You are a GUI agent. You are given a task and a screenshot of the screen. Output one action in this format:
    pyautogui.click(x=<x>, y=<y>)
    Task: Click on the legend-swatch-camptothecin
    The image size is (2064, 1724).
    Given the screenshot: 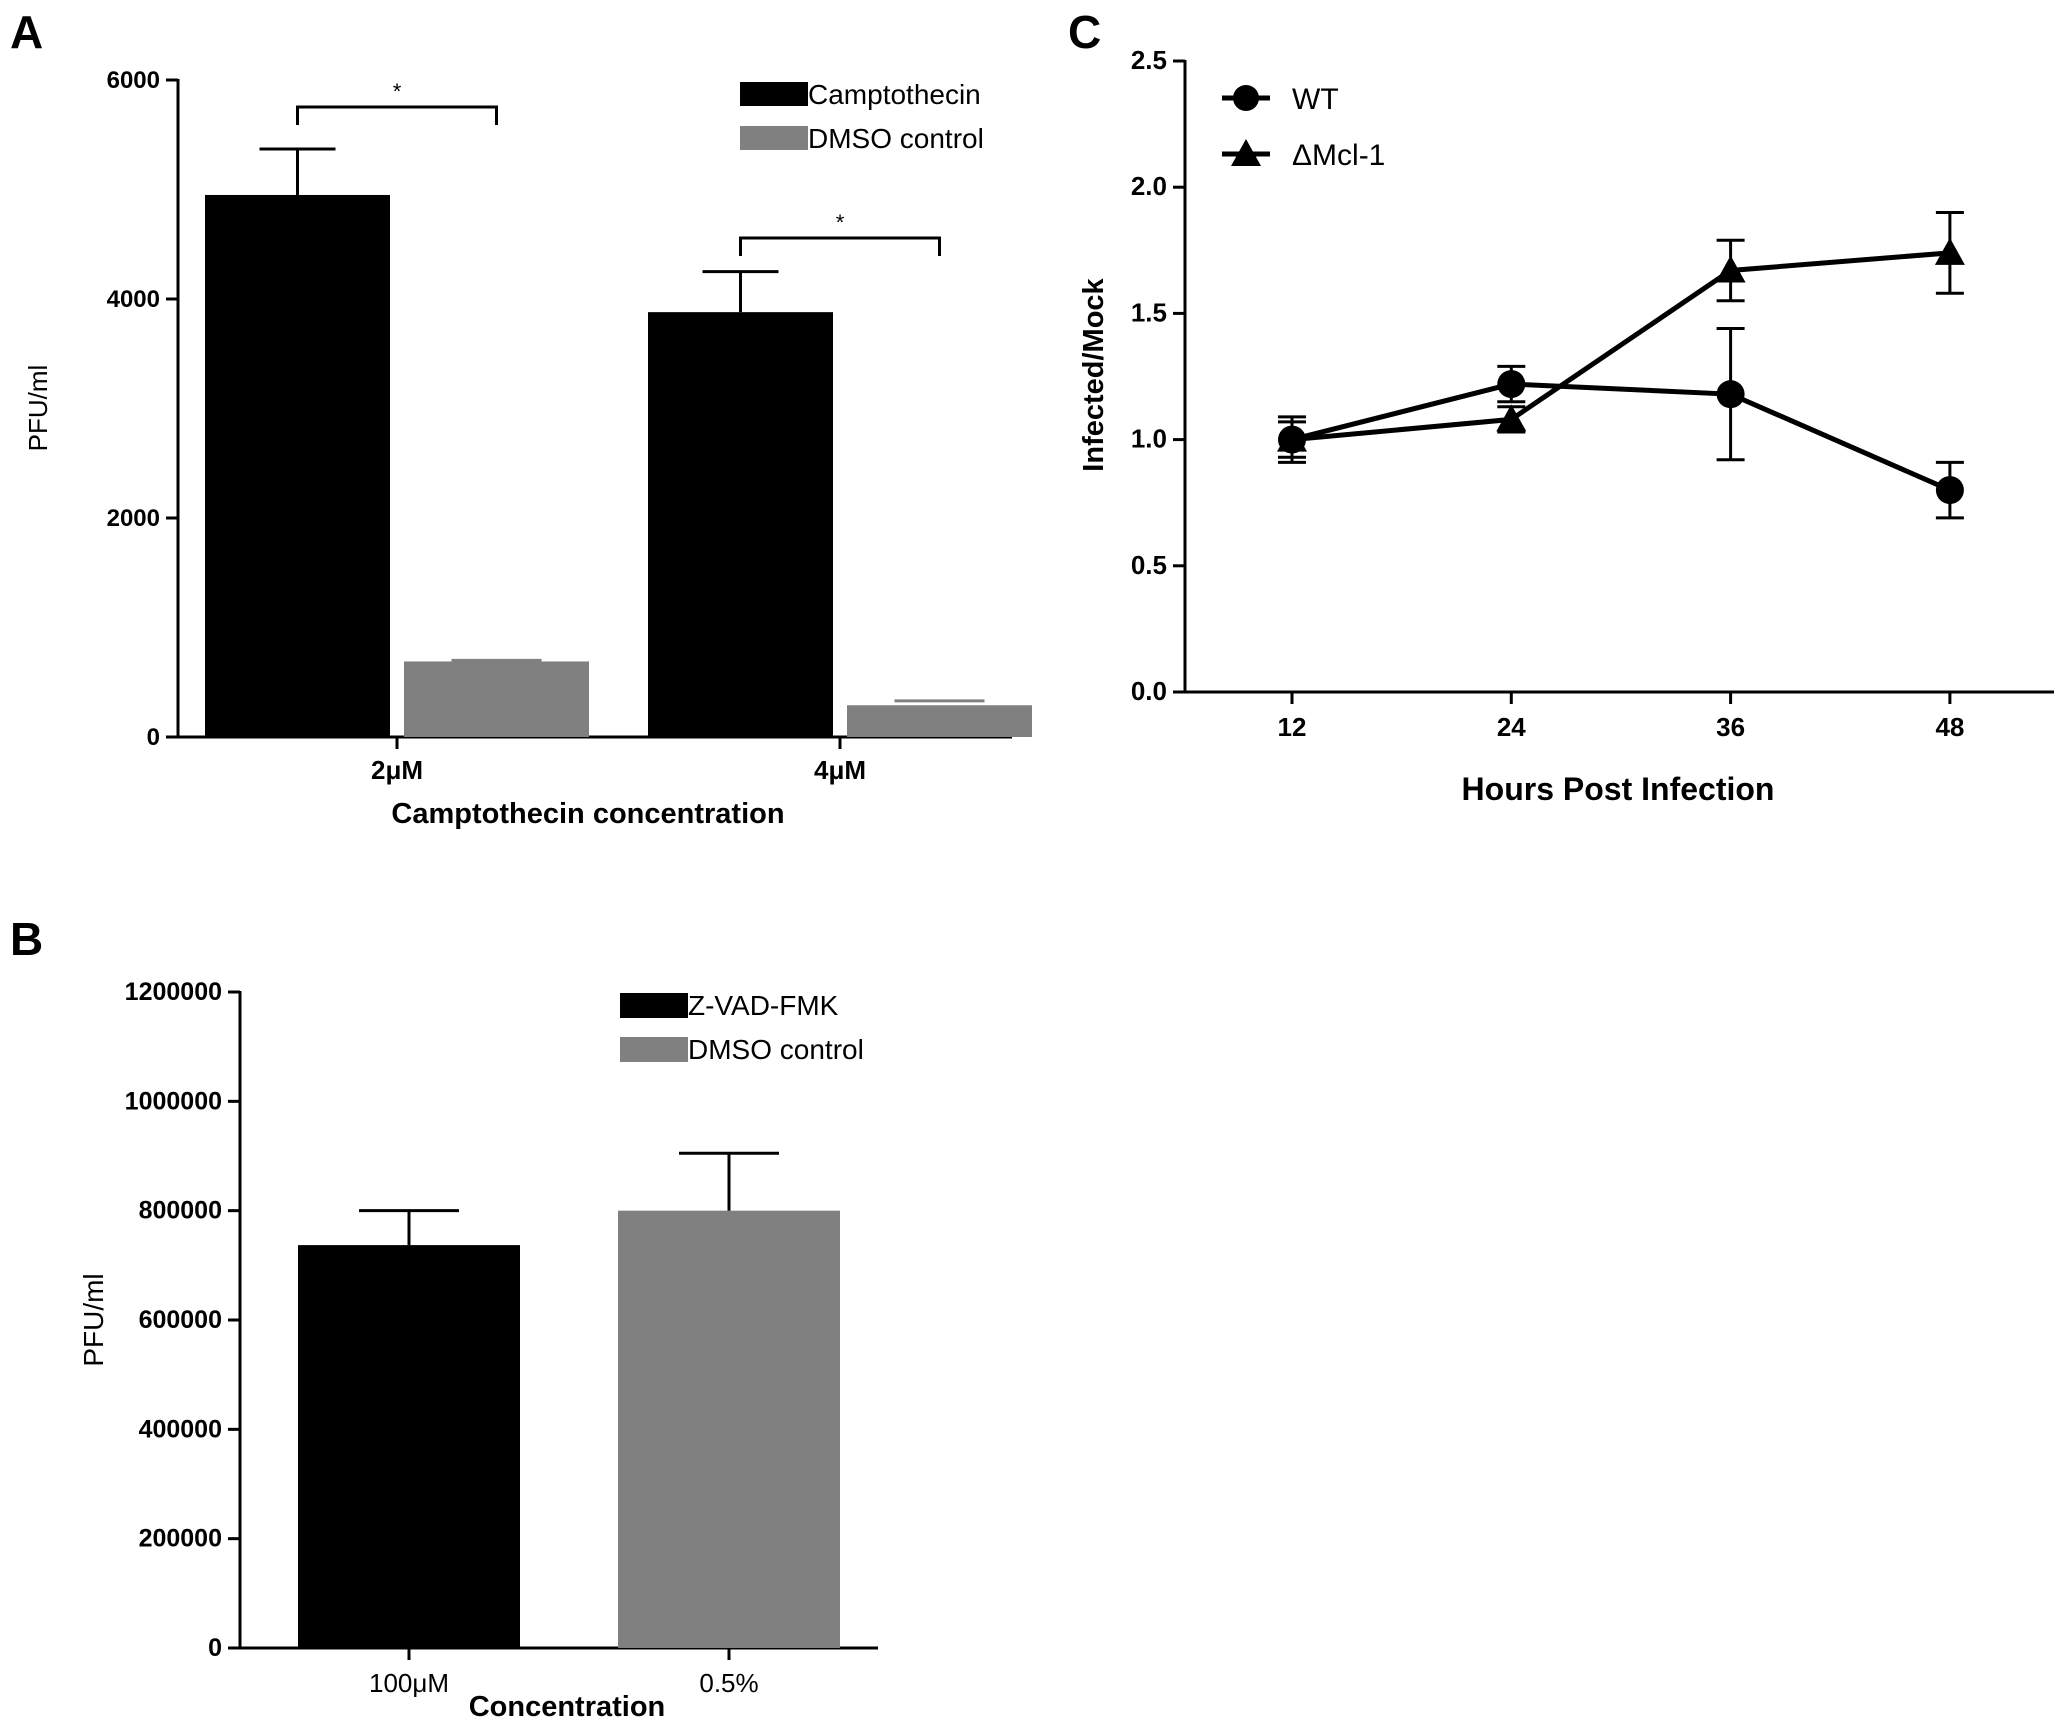 What is the action you would take?
    pyautogui.click(x=774, y=94)
    